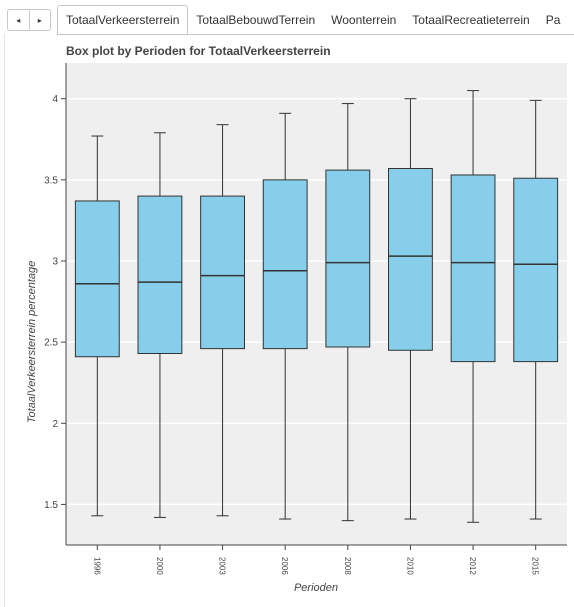  I want to click on x-tick-label: 2003, so click(222, 566).